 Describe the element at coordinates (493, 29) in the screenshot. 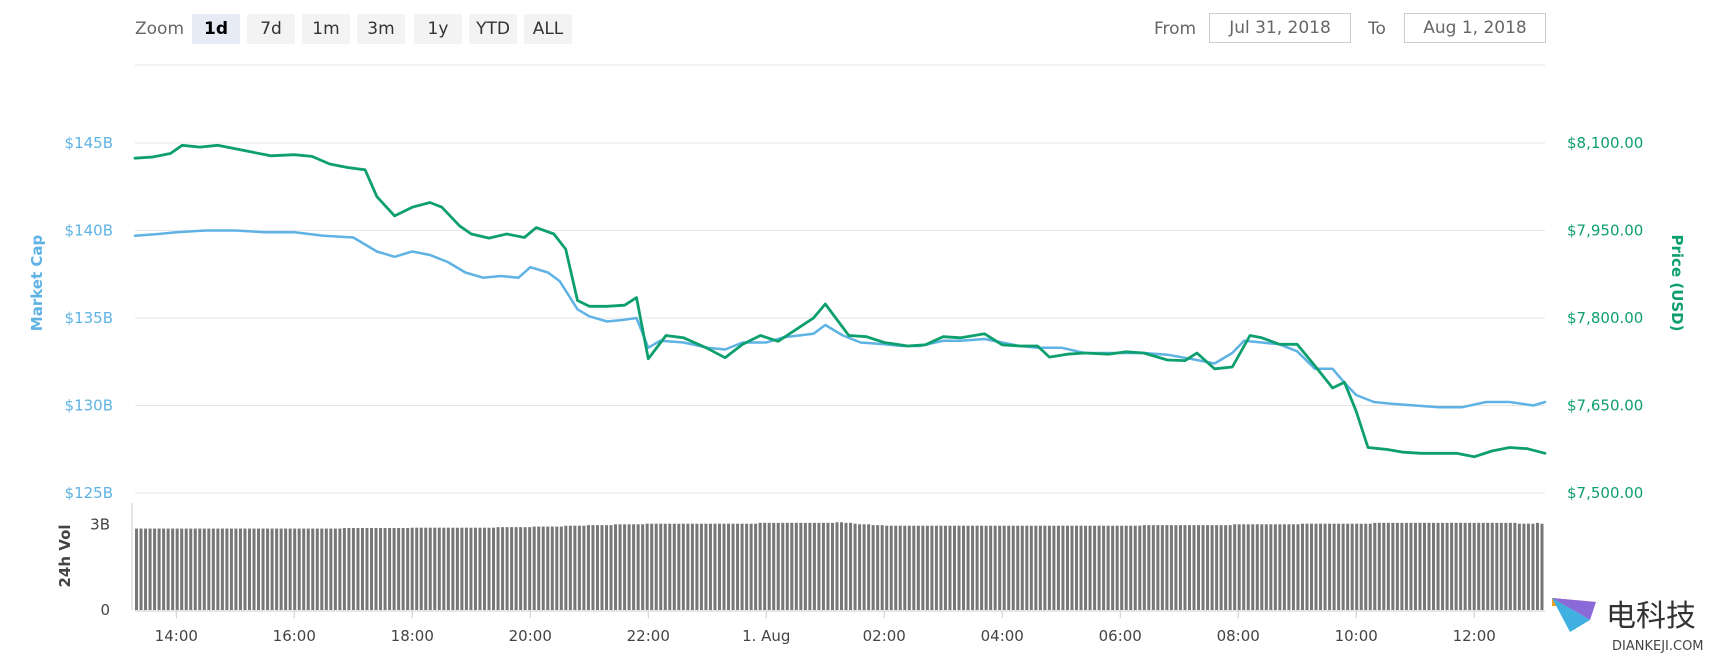

I see `zoom-ytd-button: YTD` at that location.